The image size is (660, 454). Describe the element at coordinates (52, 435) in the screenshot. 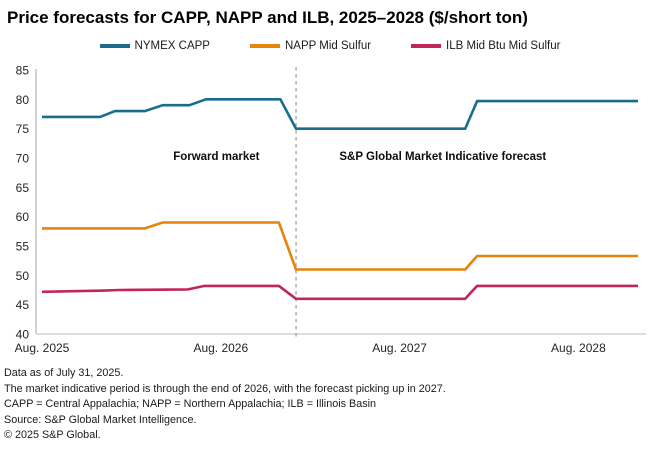

I see `footnote-line: © 2025 S&P Global.` at that location.